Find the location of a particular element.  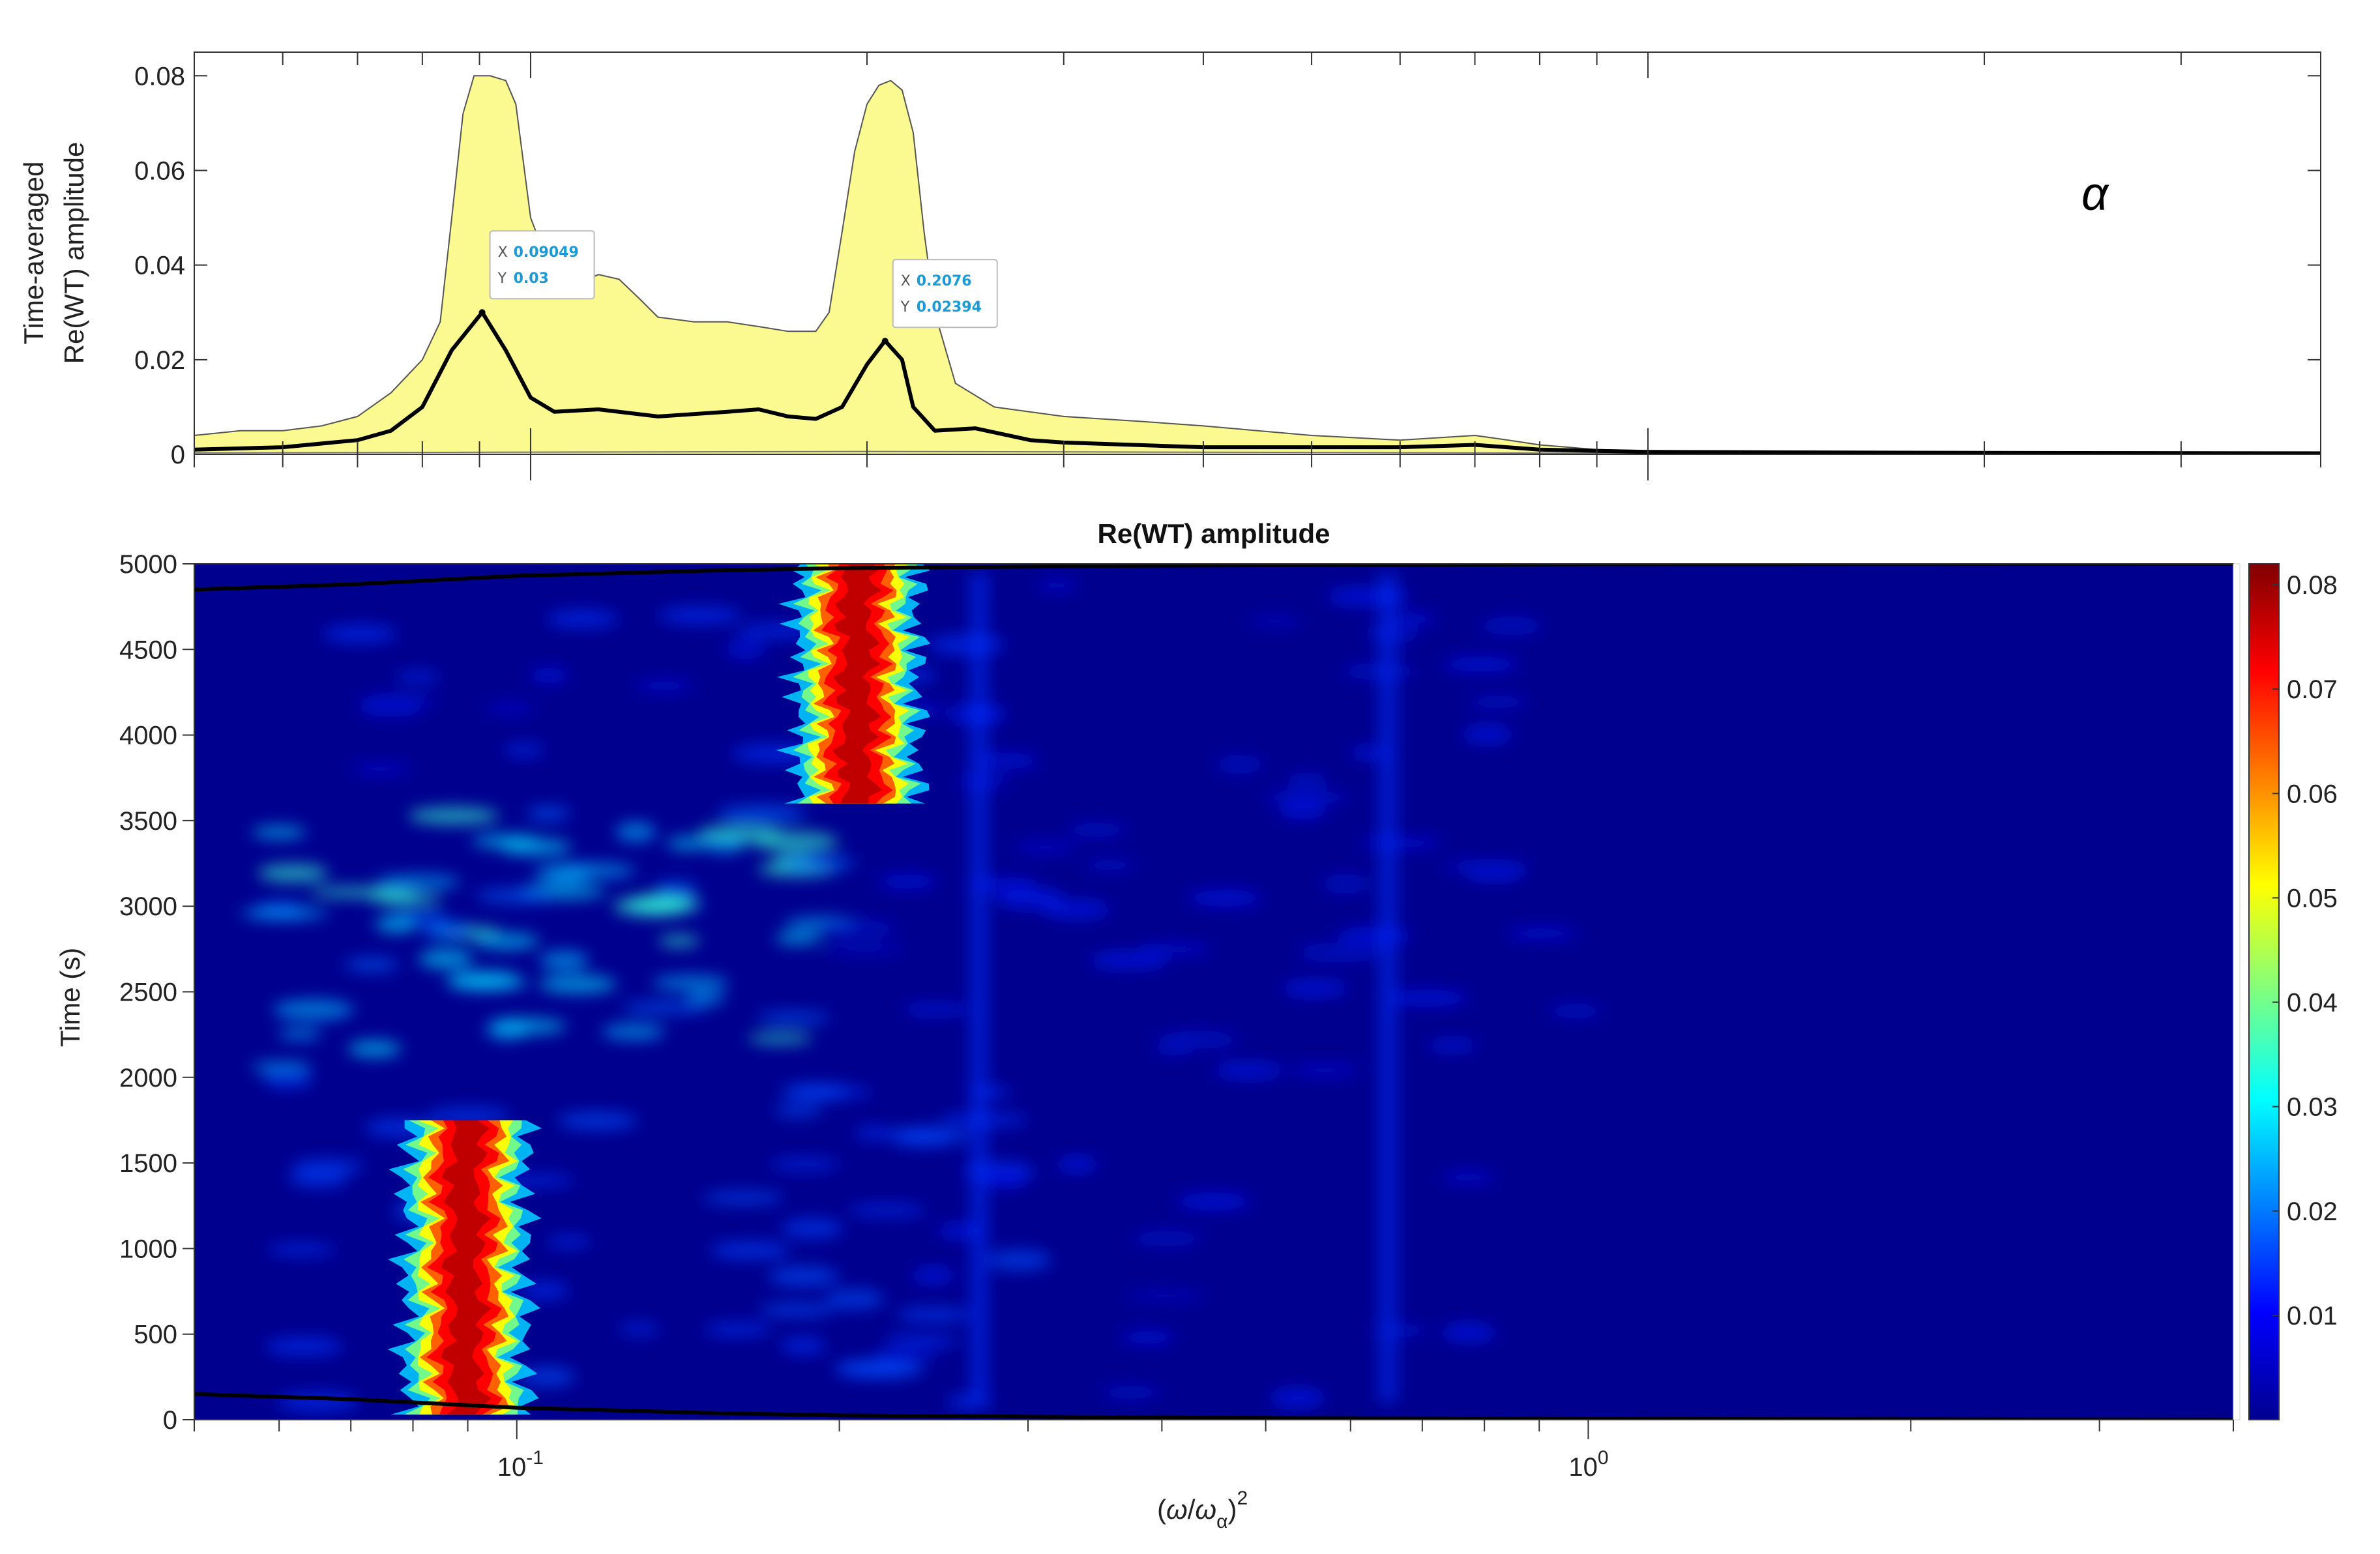

heatmap-ytick-label: 3000 is located at coordinates (148, 906).